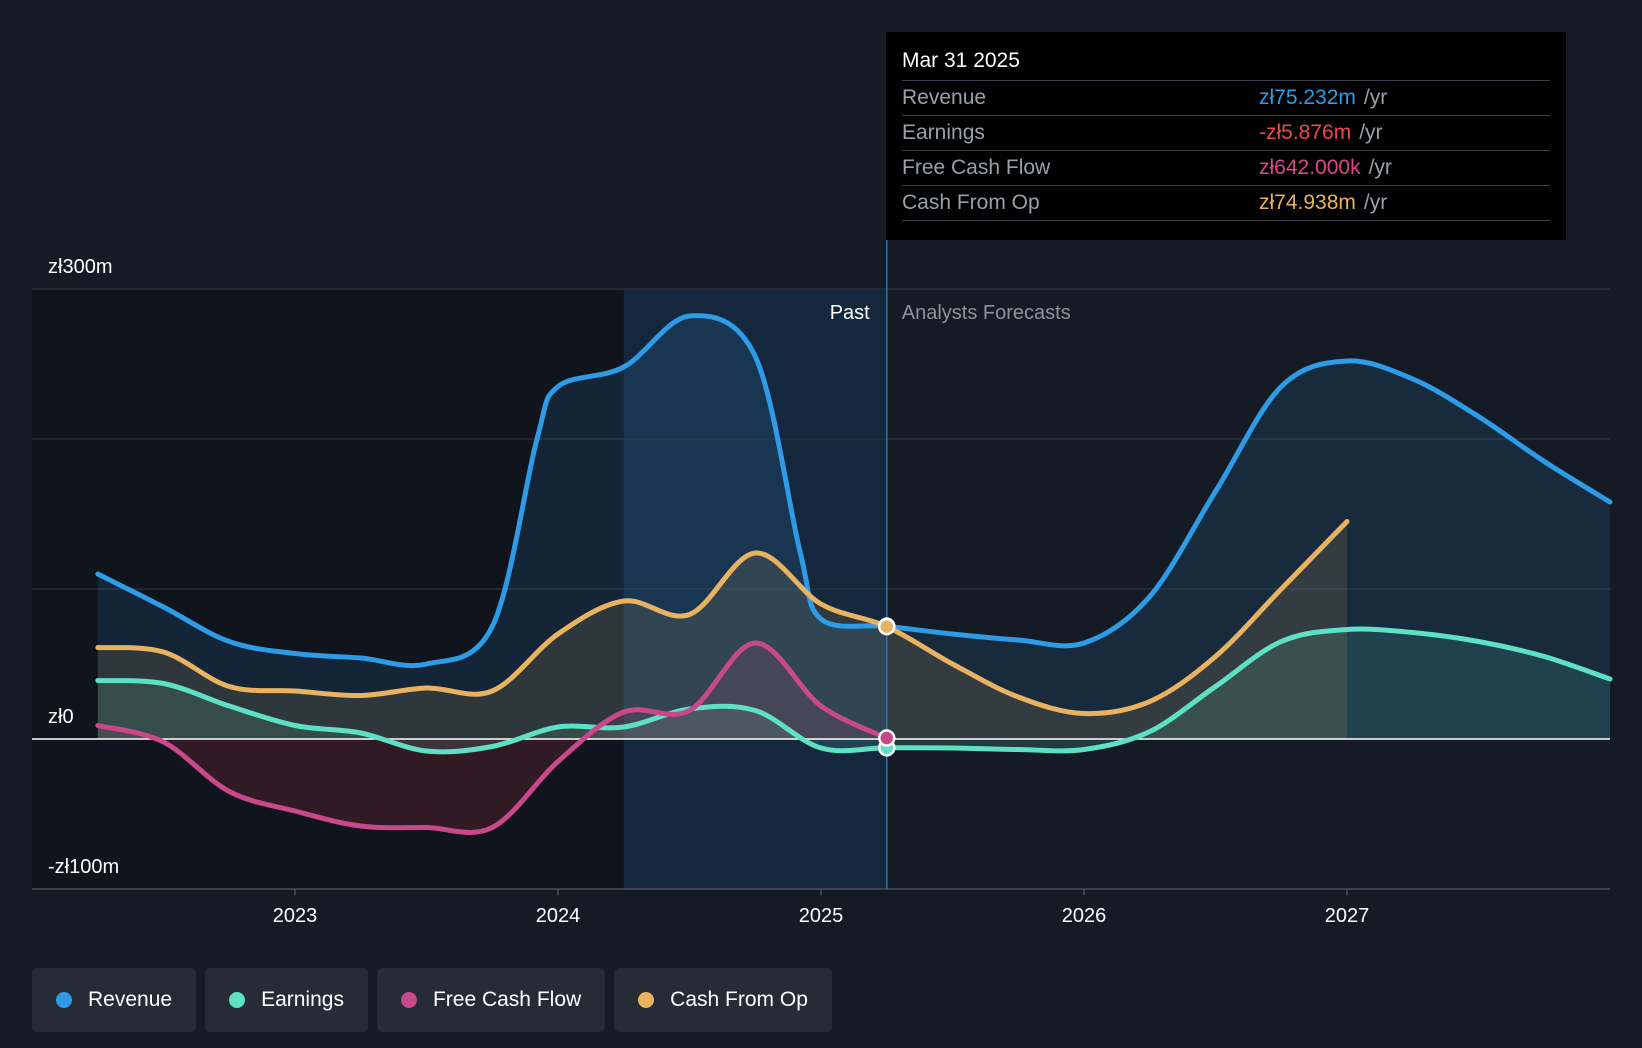 The image size is (1642, 1048). I want to click on x-axis-ticks: 2023 2024 2025 2026 2027, so click(821, 908).